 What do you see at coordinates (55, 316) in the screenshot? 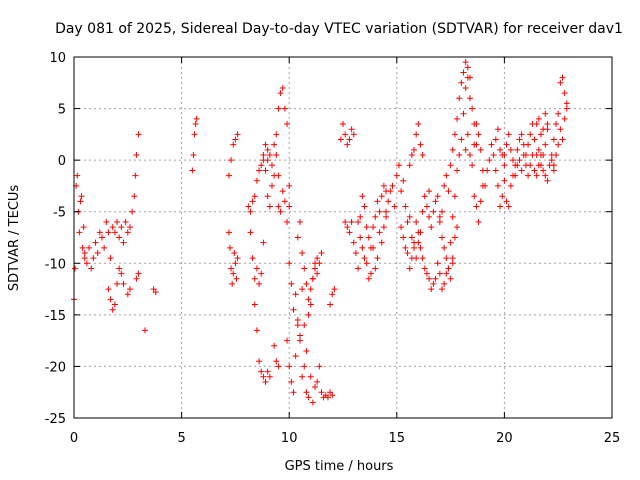
I see `y-tick-label: -15` at bounding box center [55, 316].